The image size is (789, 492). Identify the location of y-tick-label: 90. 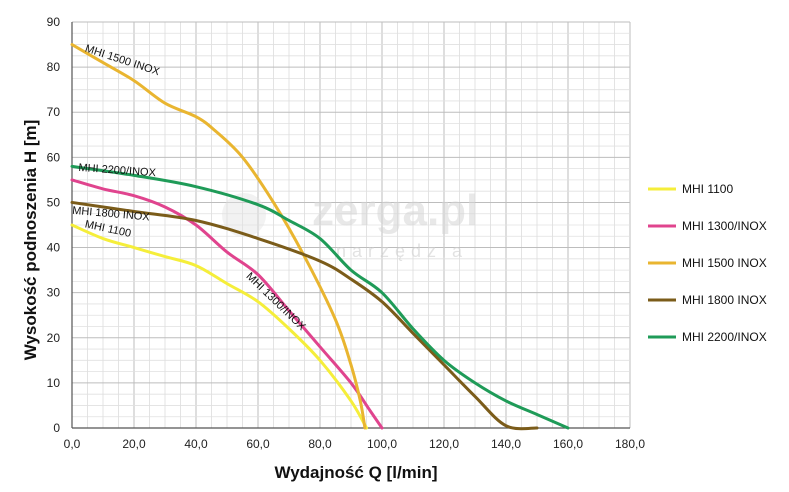
(54, 22).